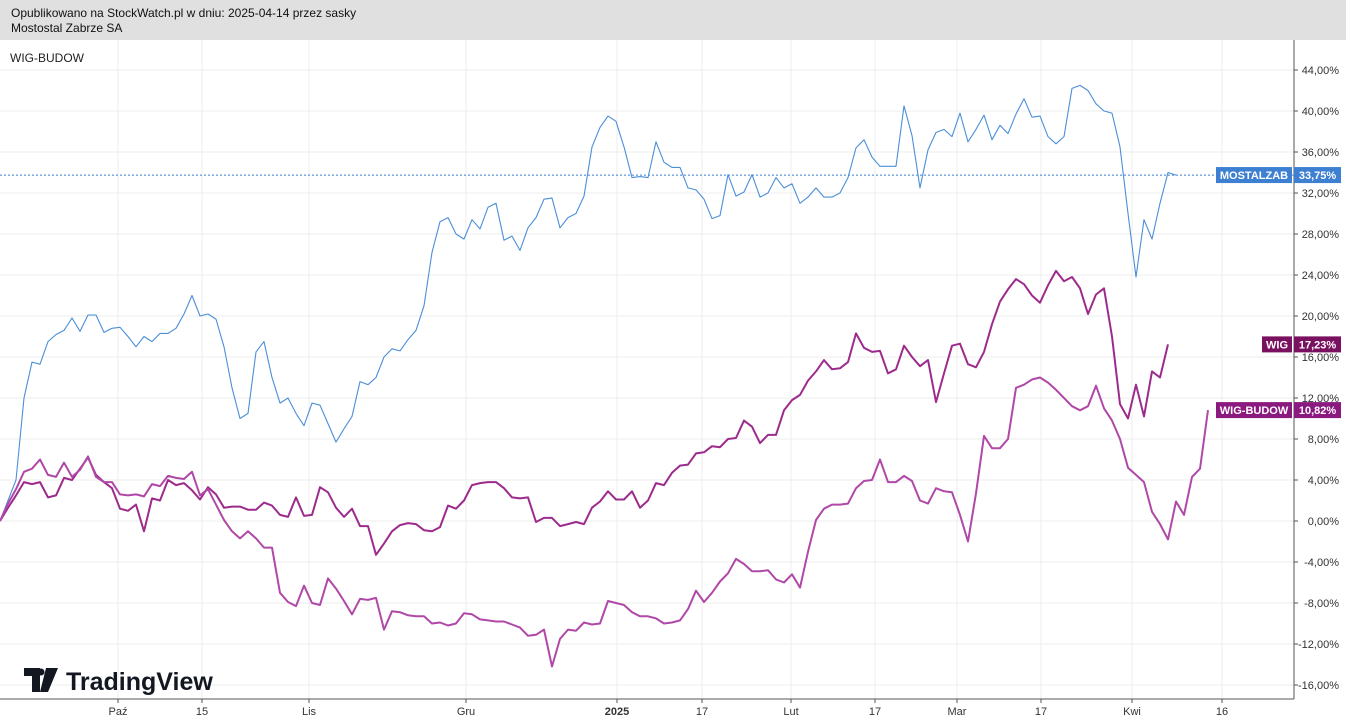 The image size is (1346, 719). I want to click on x-tick-label: 16, so click(1222, 712).